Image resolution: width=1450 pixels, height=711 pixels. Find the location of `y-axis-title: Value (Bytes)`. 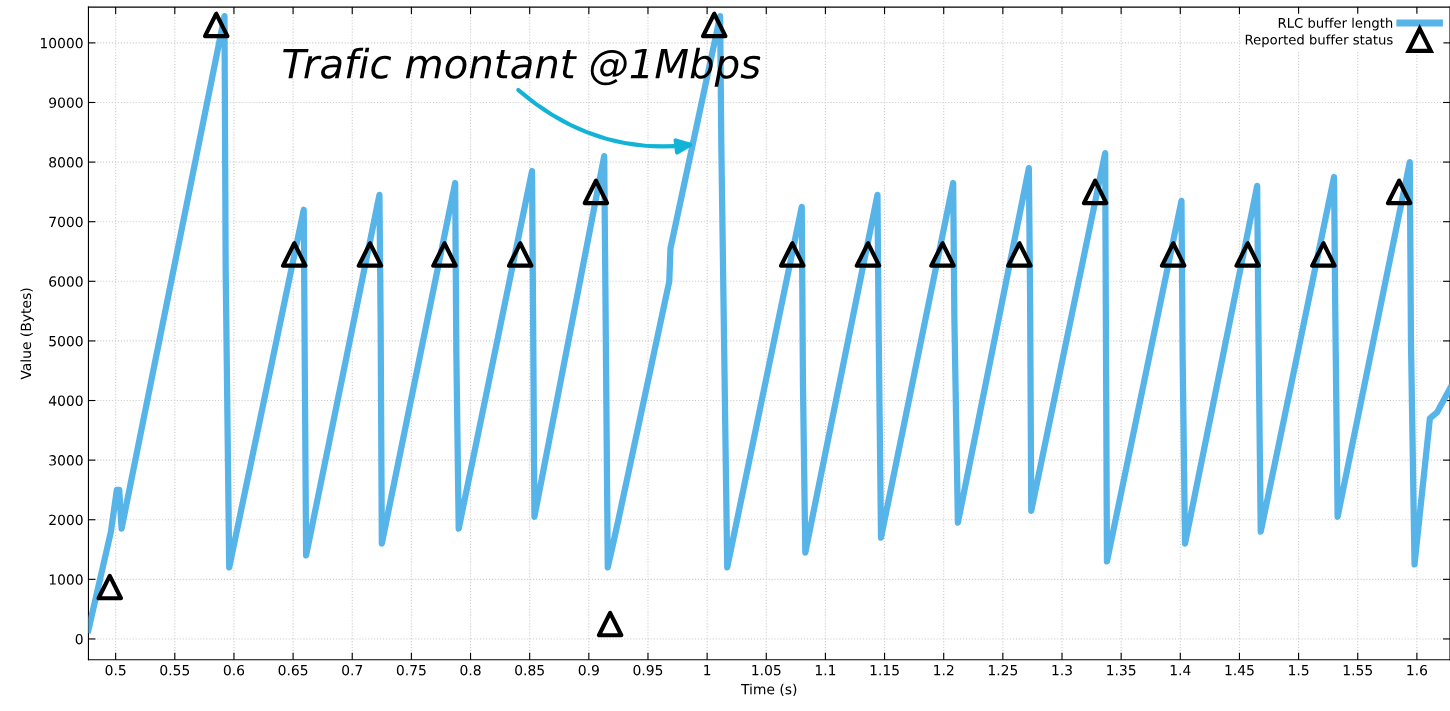

y-axis-title: Value (Bytes) is located at coordinates (27, 334).